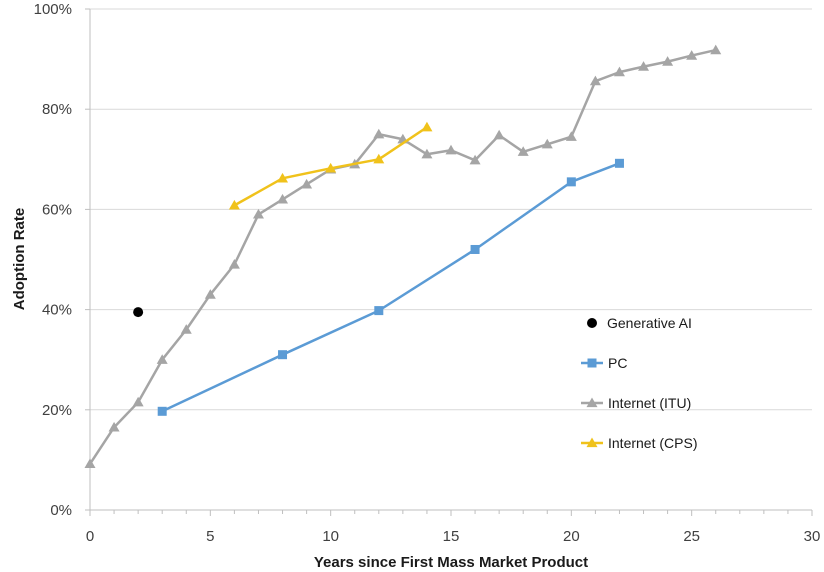 The width and height of the screenshot is (824, 572). I want to click on x-tick-label: 25, so click(691, 536).